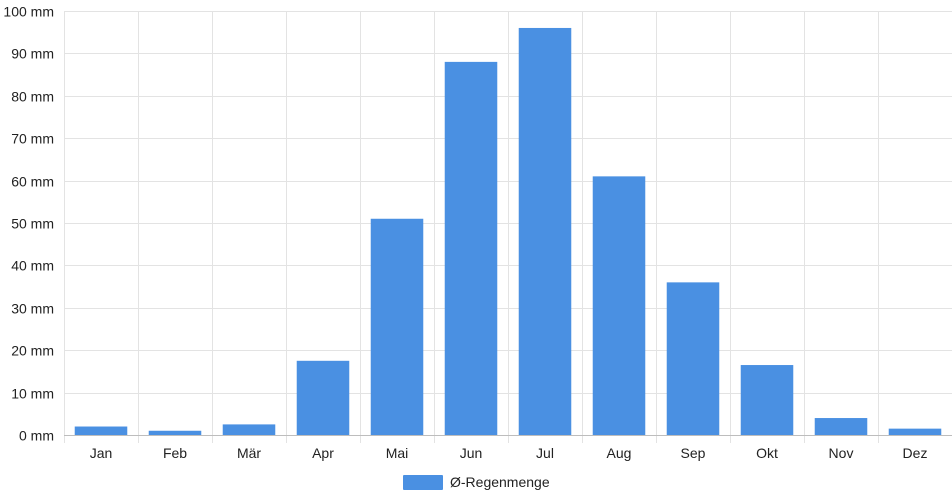 This screenshot has width=952, height=500. What do you see at coordinates (693, 453) in the screenshot?
I see `x-tick-label: Sep` at bounding box center [693, 453].